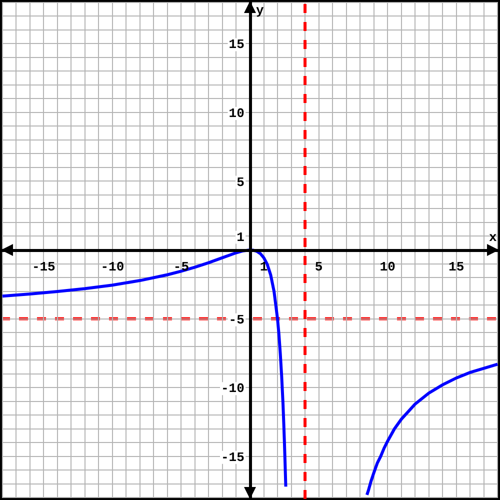 This screenshot has height=500, width=500. I want to click on y-tick-label: -15, so click(232, 457).